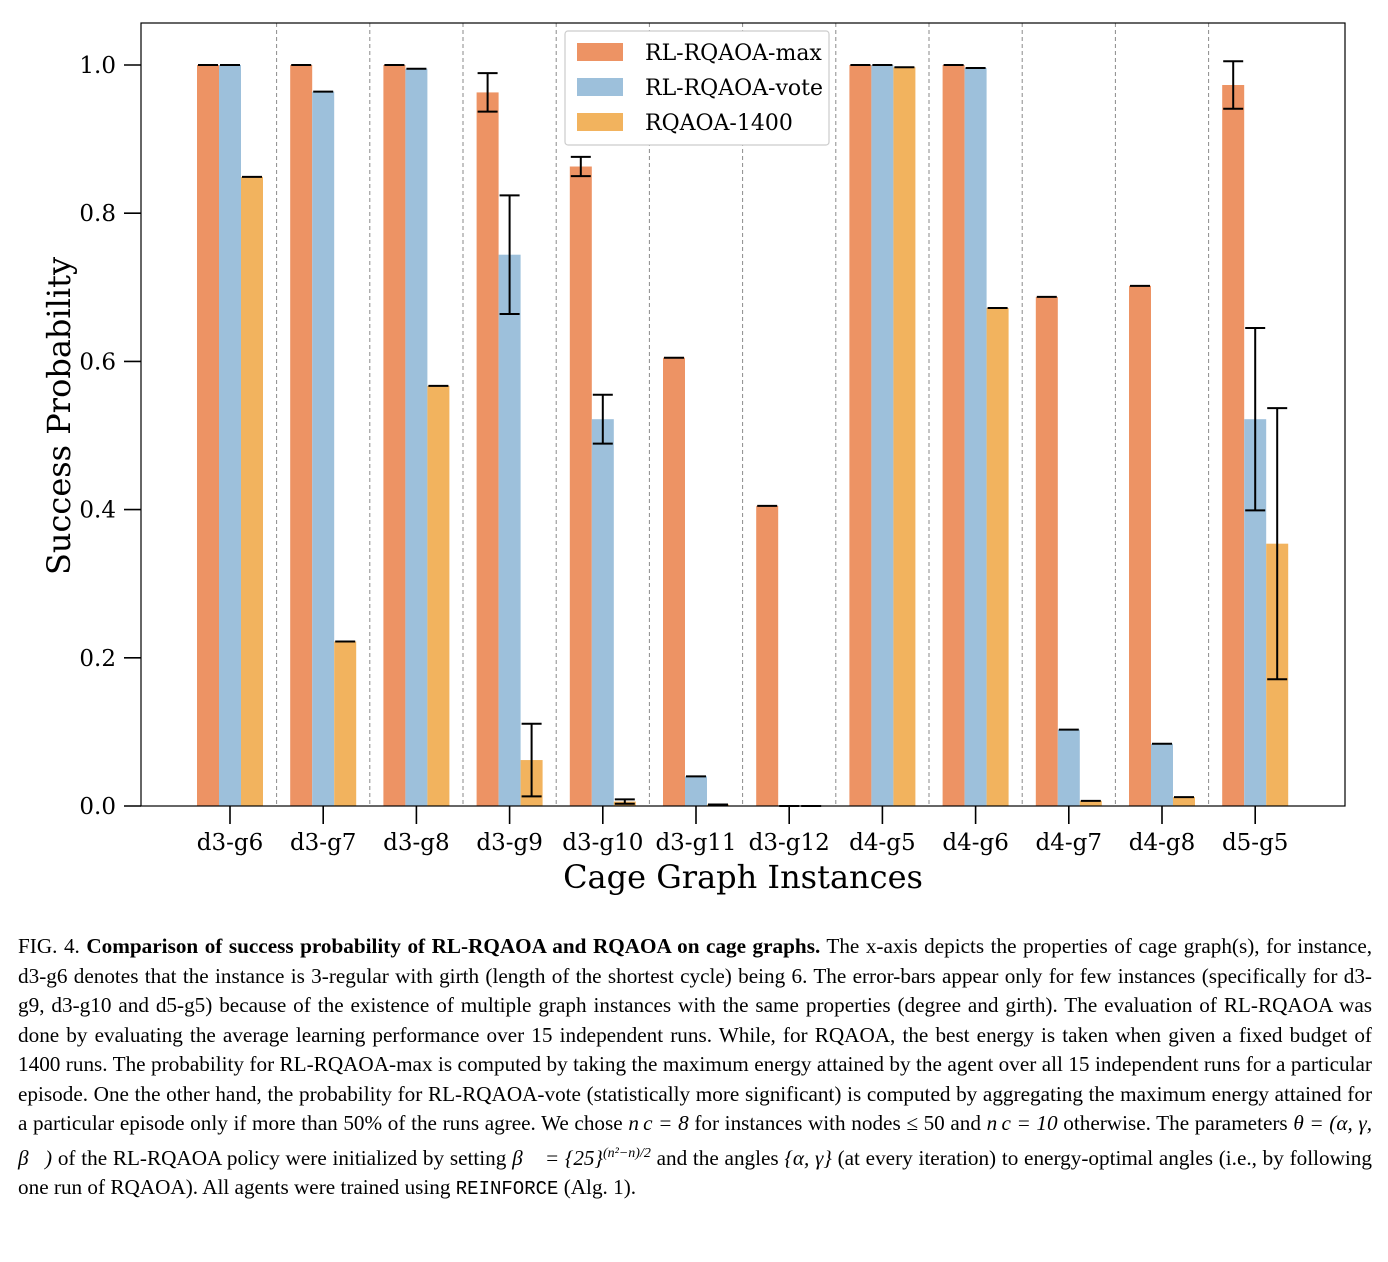  What do you see at coordinates (416, 843) in the screenshot?
I see `x-tick-label: d3-g8` at bounding box center [416, 843].